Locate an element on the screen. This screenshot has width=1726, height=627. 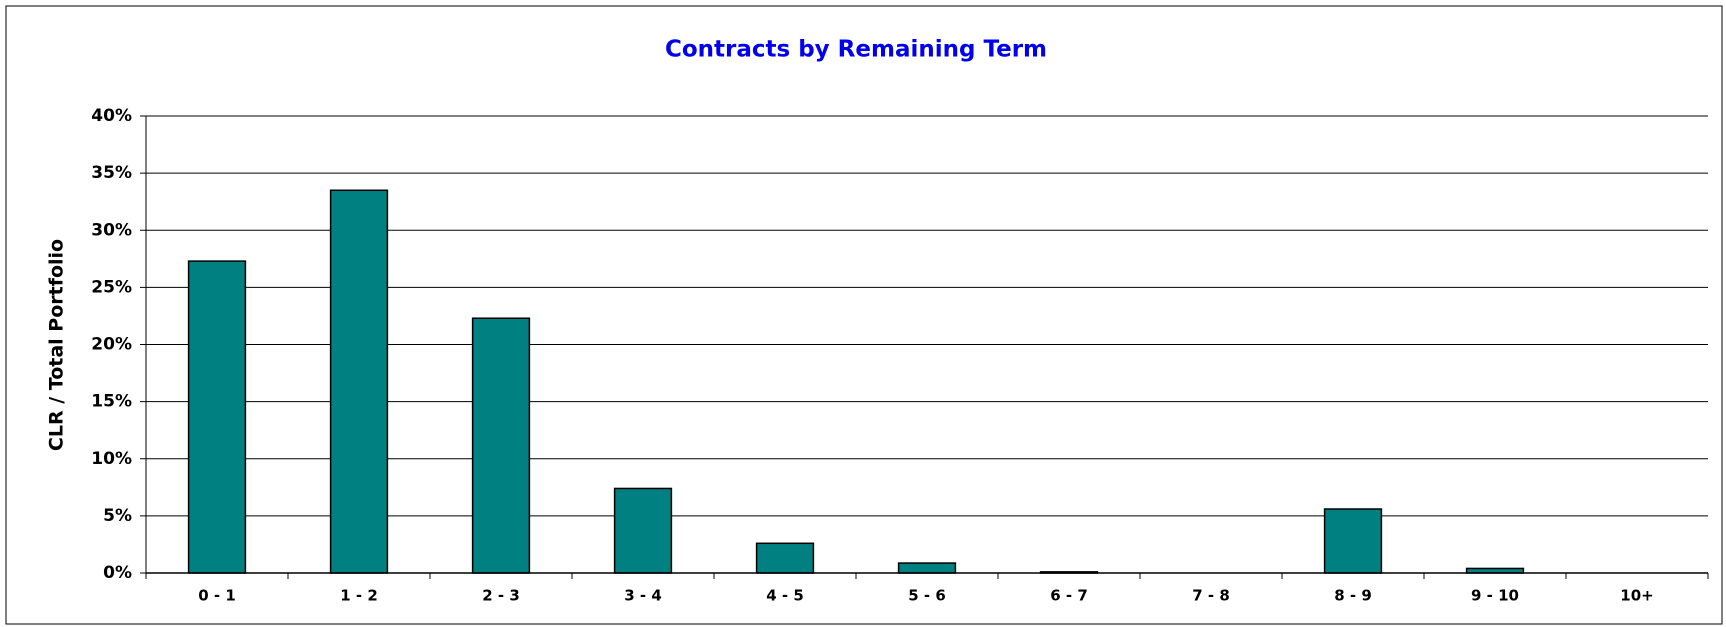
x-tick-label: 2 - 3 is located at coordinates (501, 596).